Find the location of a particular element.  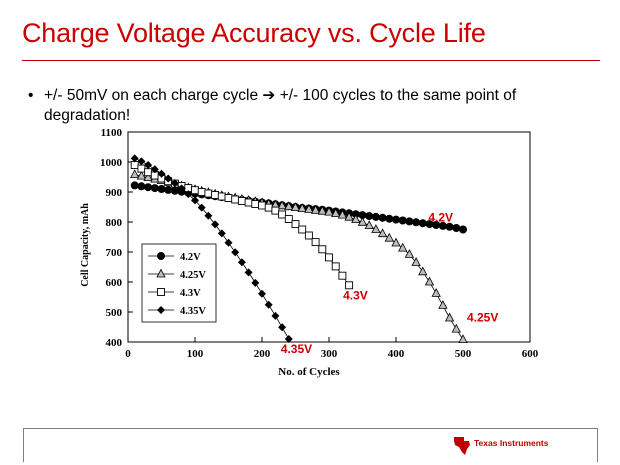

x-tick-label: 400 is located at coordinates (396, 354).